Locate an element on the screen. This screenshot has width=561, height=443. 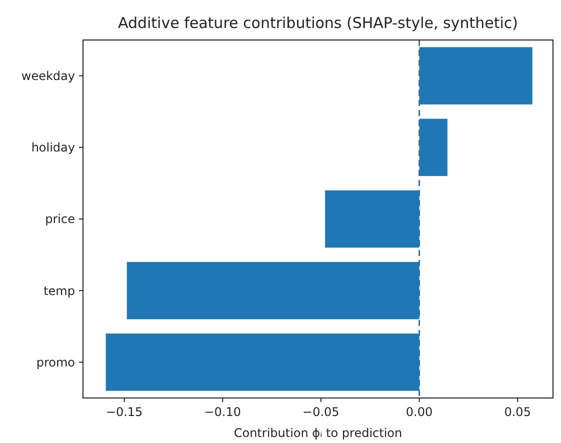
x-tick-label: −0.15 is located at coordinates (124, 412).